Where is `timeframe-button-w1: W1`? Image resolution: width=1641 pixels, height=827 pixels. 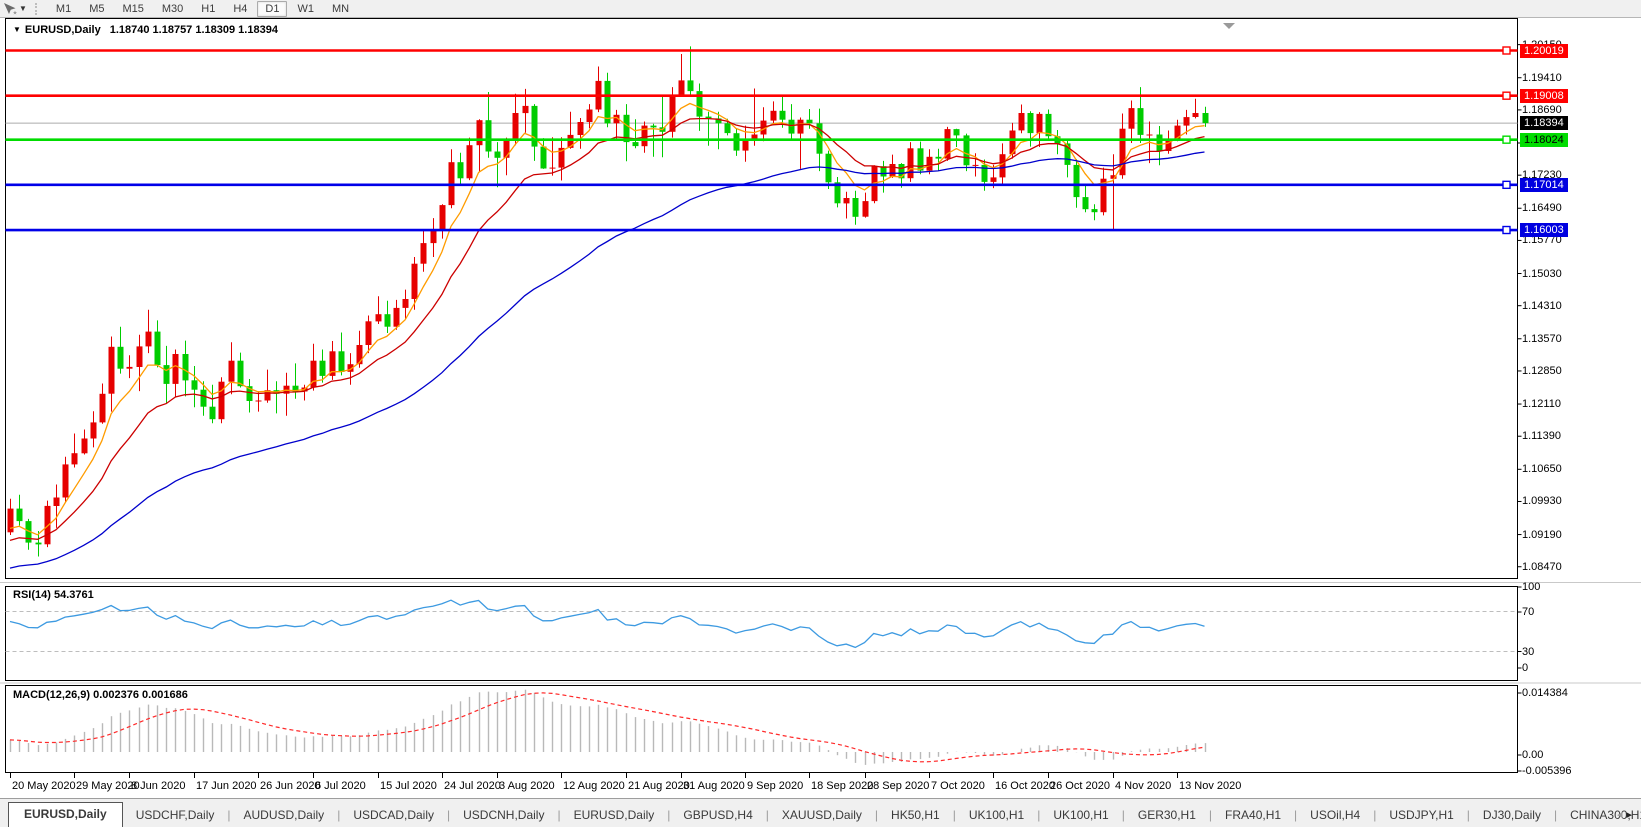
timeframe-button-w1: W1 is located at coordinates (305, 8).